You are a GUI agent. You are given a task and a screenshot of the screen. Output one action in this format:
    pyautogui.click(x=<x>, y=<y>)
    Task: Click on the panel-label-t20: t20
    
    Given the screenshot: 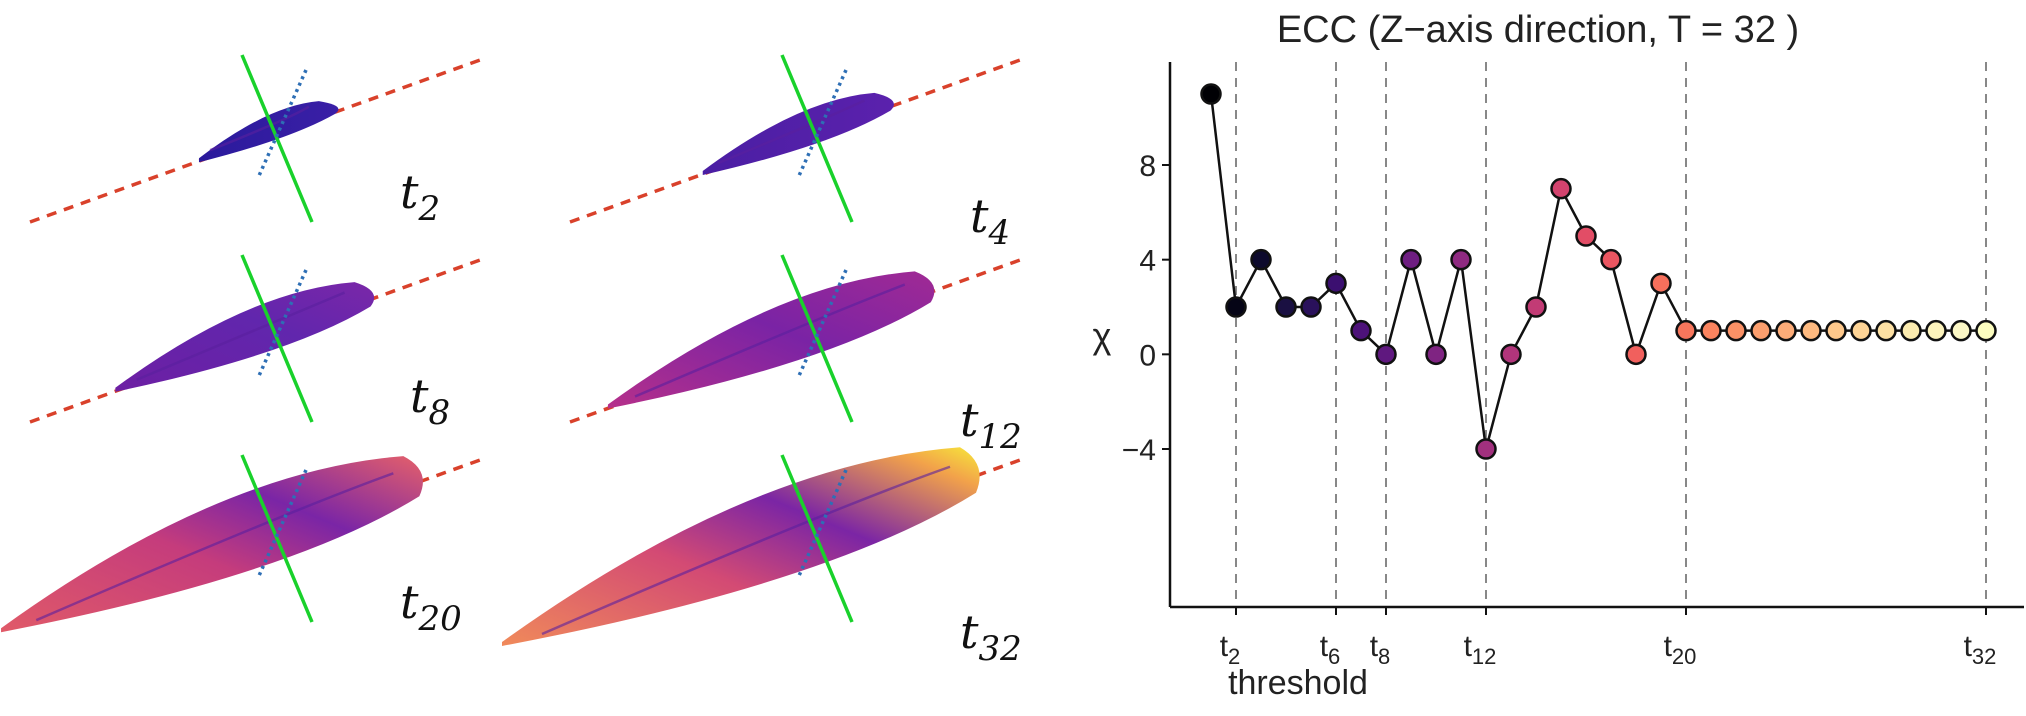 What is the action you would take?
    pyautogui.click(x=431, y=607)
    